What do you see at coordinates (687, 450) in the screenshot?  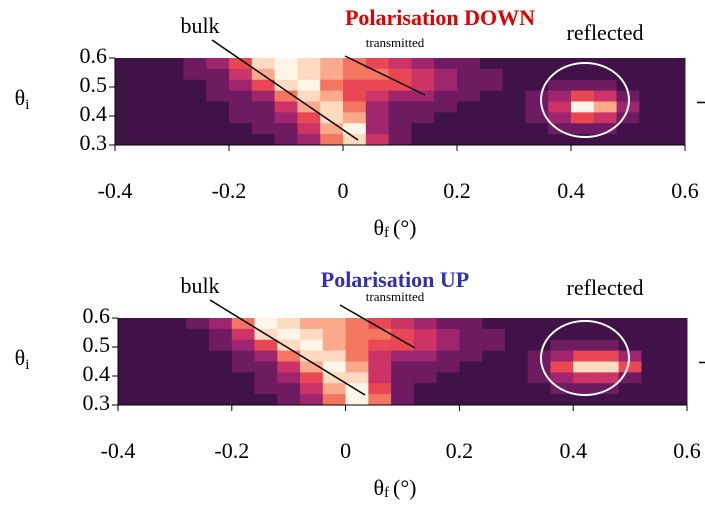 I see `x-tick-label: 0.6` at bounding box center [687, 450].